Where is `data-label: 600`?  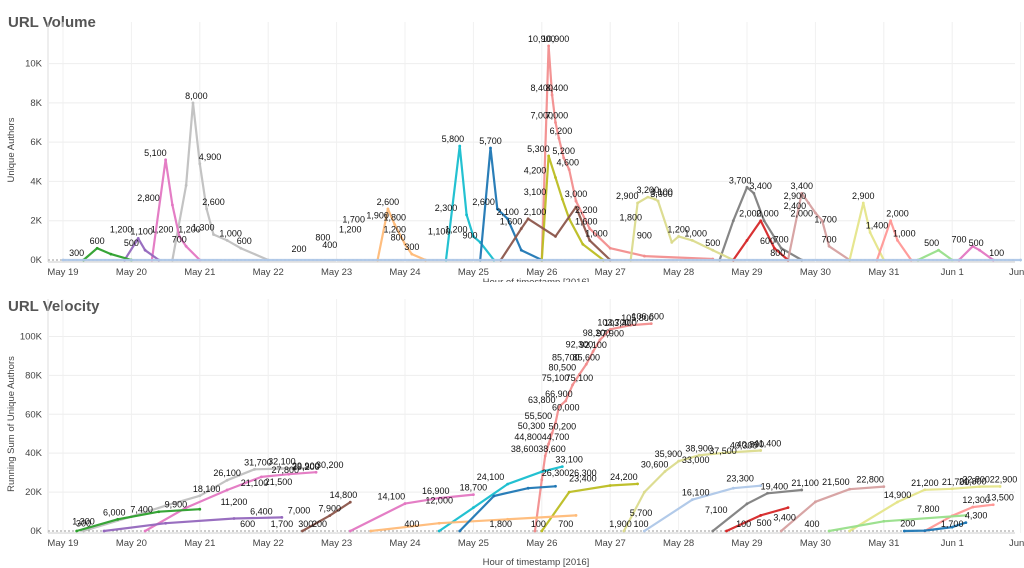 data-label: 600 is located at coordinates (247, 524).